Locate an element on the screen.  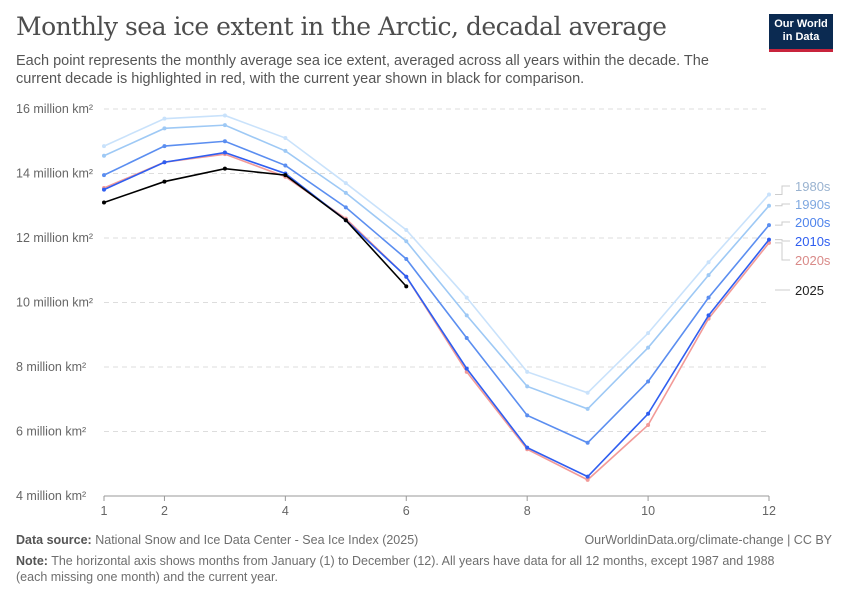
legend-label-2010s: 2010s is located at coordinates (813, 241).